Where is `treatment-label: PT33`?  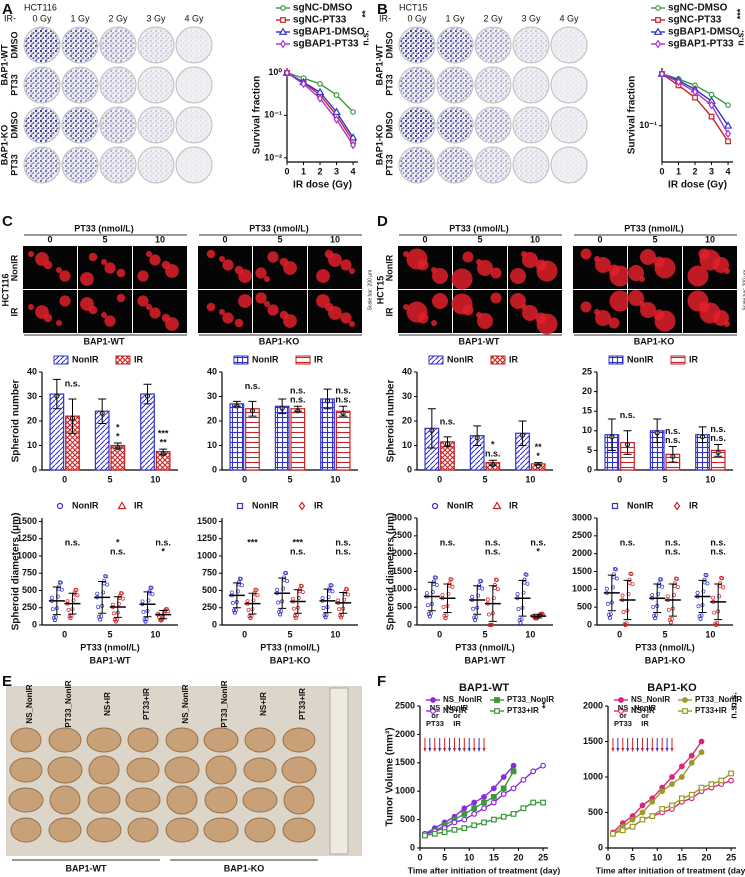 treatment-label: PT33 is located at coordinates (389, 85).